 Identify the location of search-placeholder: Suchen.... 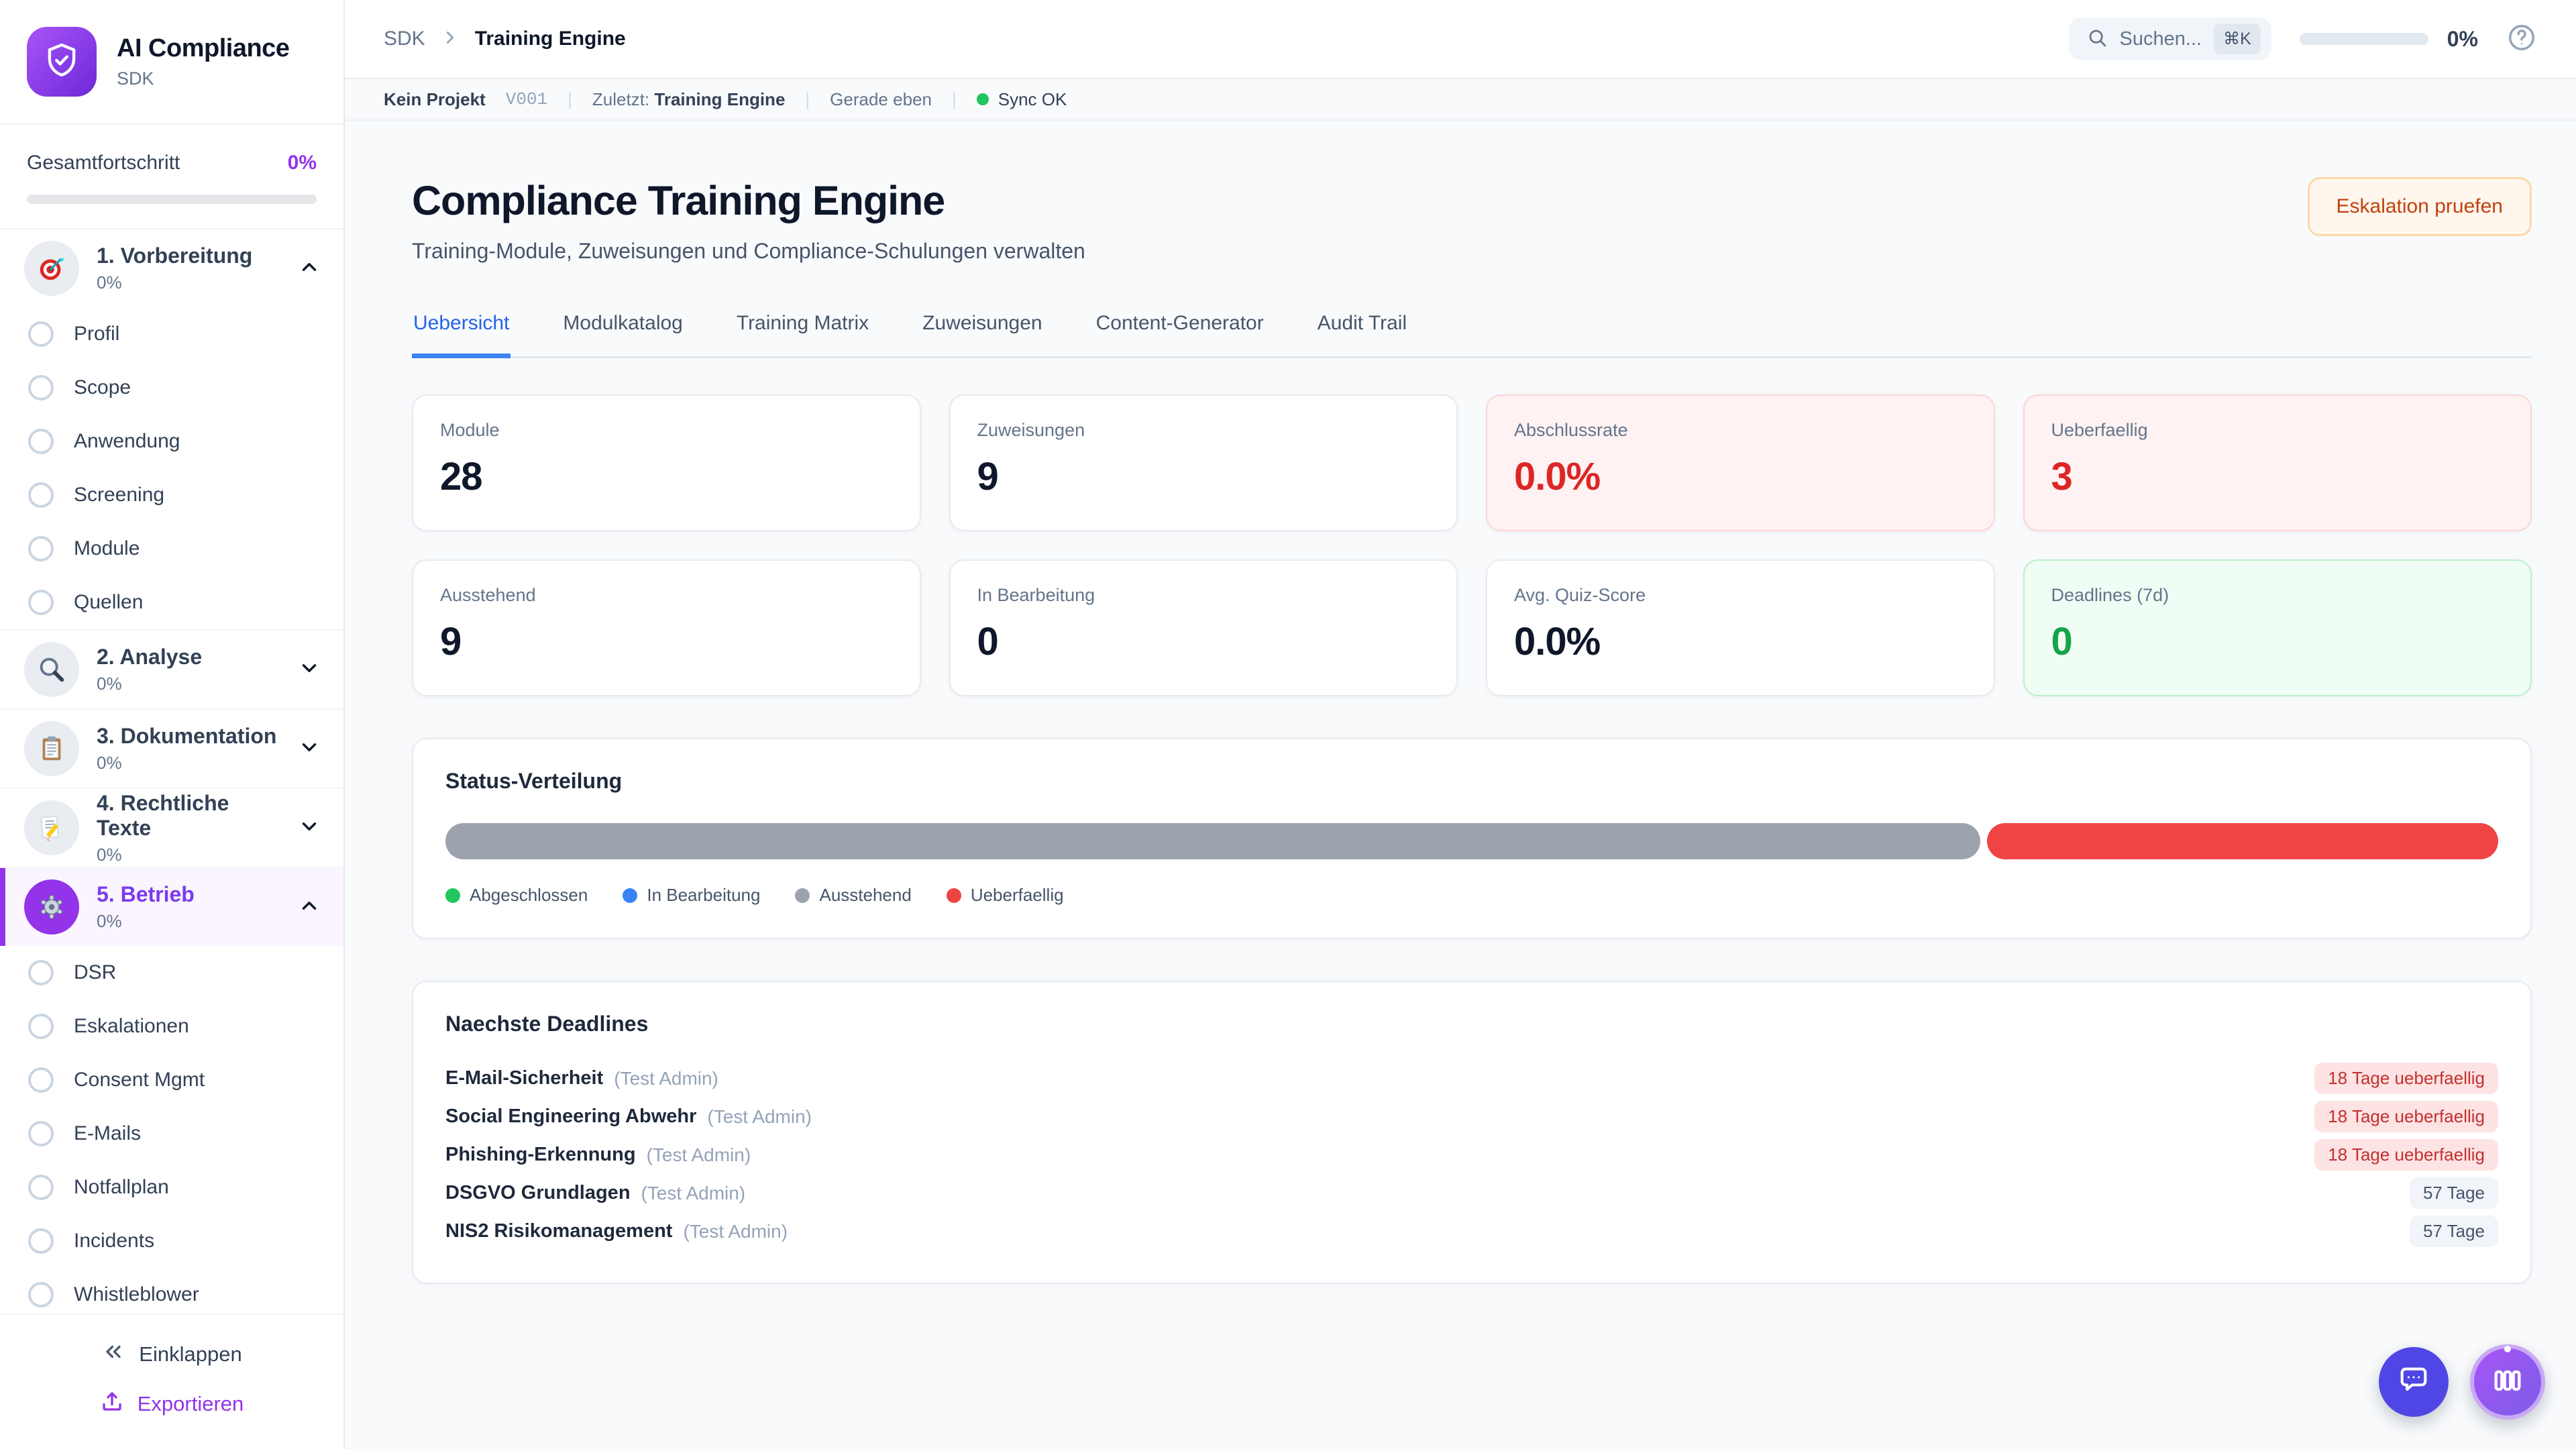
(2160, 39).